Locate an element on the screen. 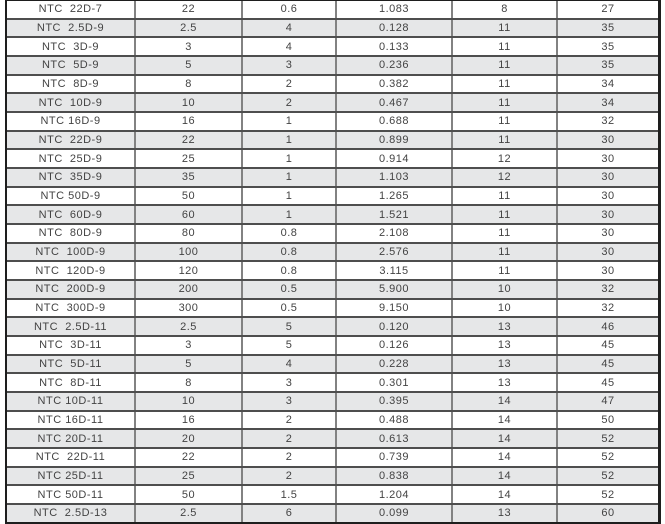 Image resolution: width=665 pixels, height=524 pixels. table-row: NTC 2.5D-11 2.5 5 0.120 13 46 is located at coordinates (332, 328).